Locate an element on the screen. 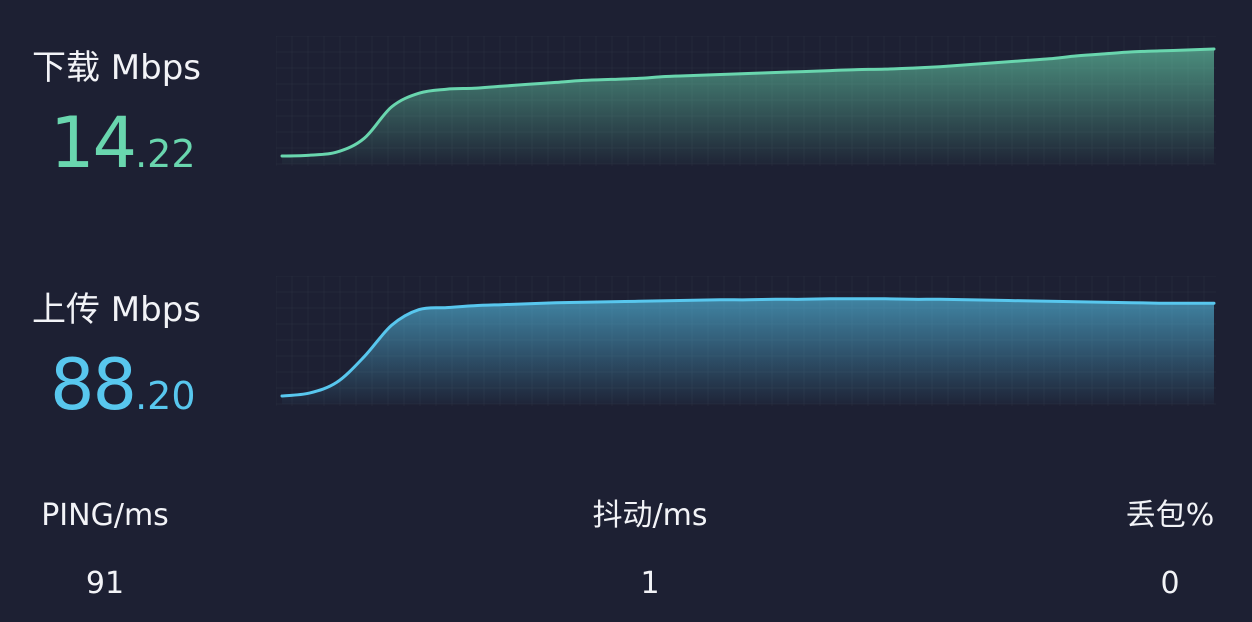 The height and width of the screenshot is (622, 1252). upload-value-integer: 88 is located at coordinates (93, 385).